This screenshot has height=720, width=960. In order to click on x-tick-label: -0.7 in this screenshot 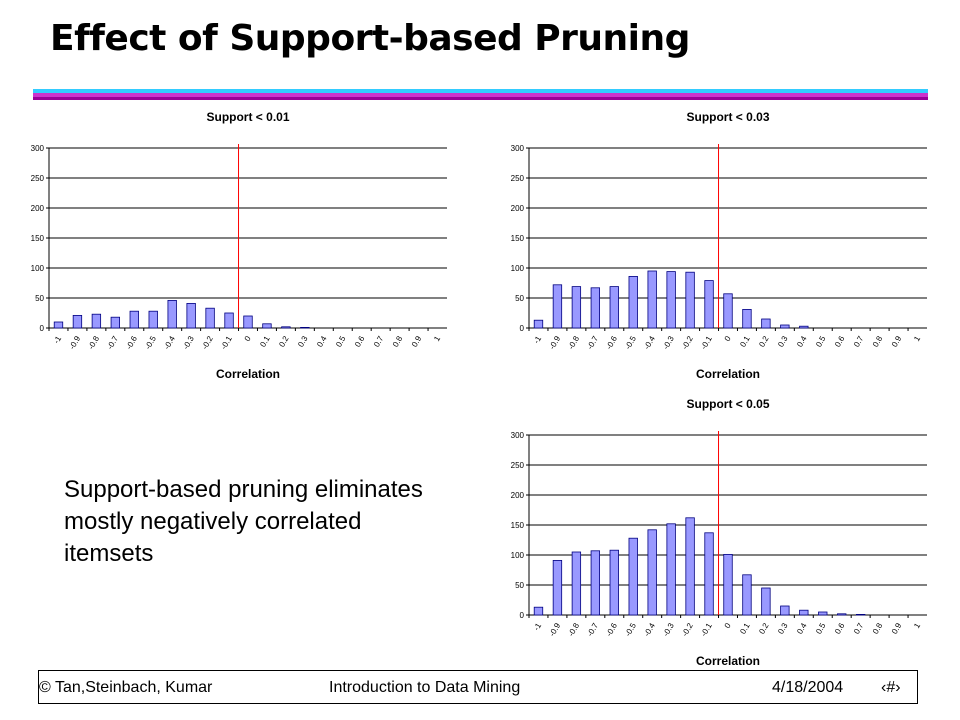, I will do `click(112, 342)`.